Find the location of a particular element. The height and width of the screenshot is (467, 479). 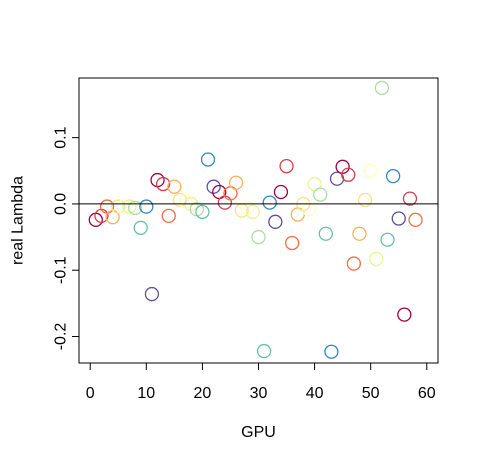

x-axis: 0 10 20 30 40 50 60 is located at coordinates (261, 382).